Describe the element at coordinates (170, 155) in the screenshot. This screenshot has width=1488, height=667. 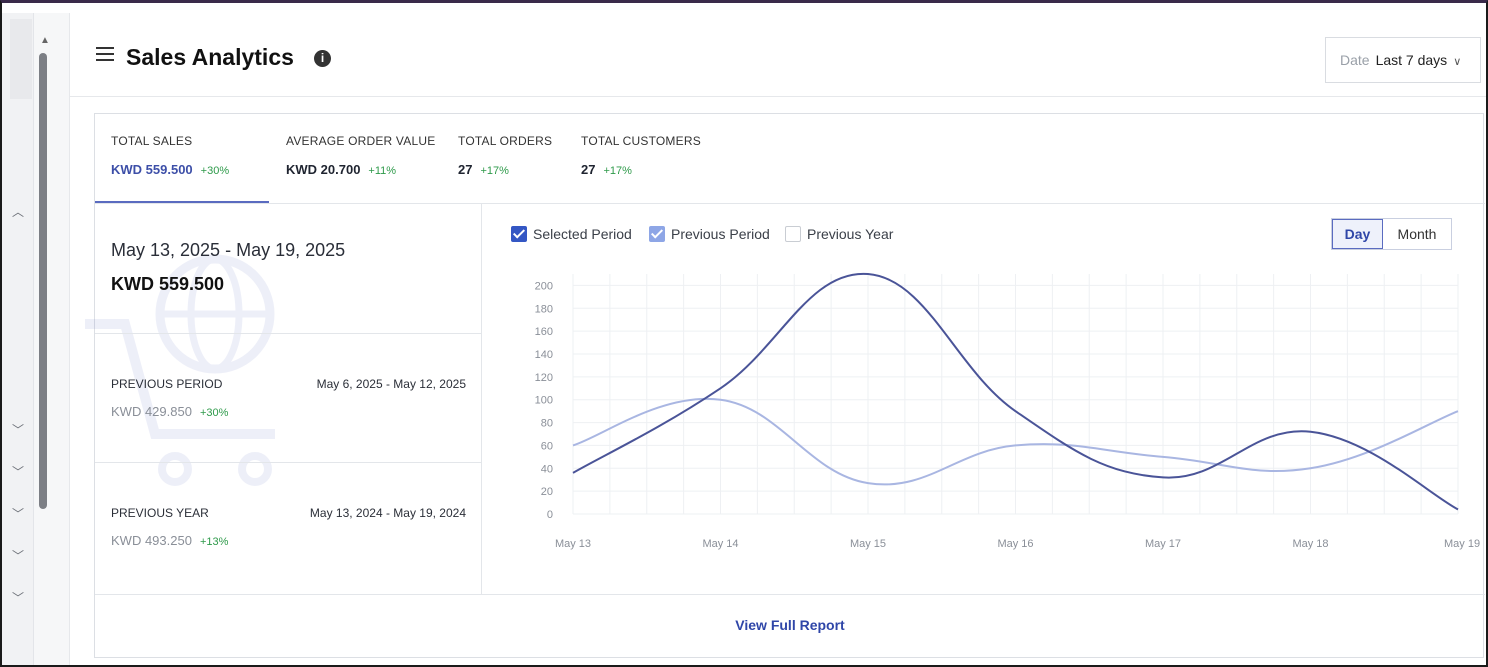
I see `kpi-total-sales: TOTAL SALES KWD 559.500 +30%` at that location.